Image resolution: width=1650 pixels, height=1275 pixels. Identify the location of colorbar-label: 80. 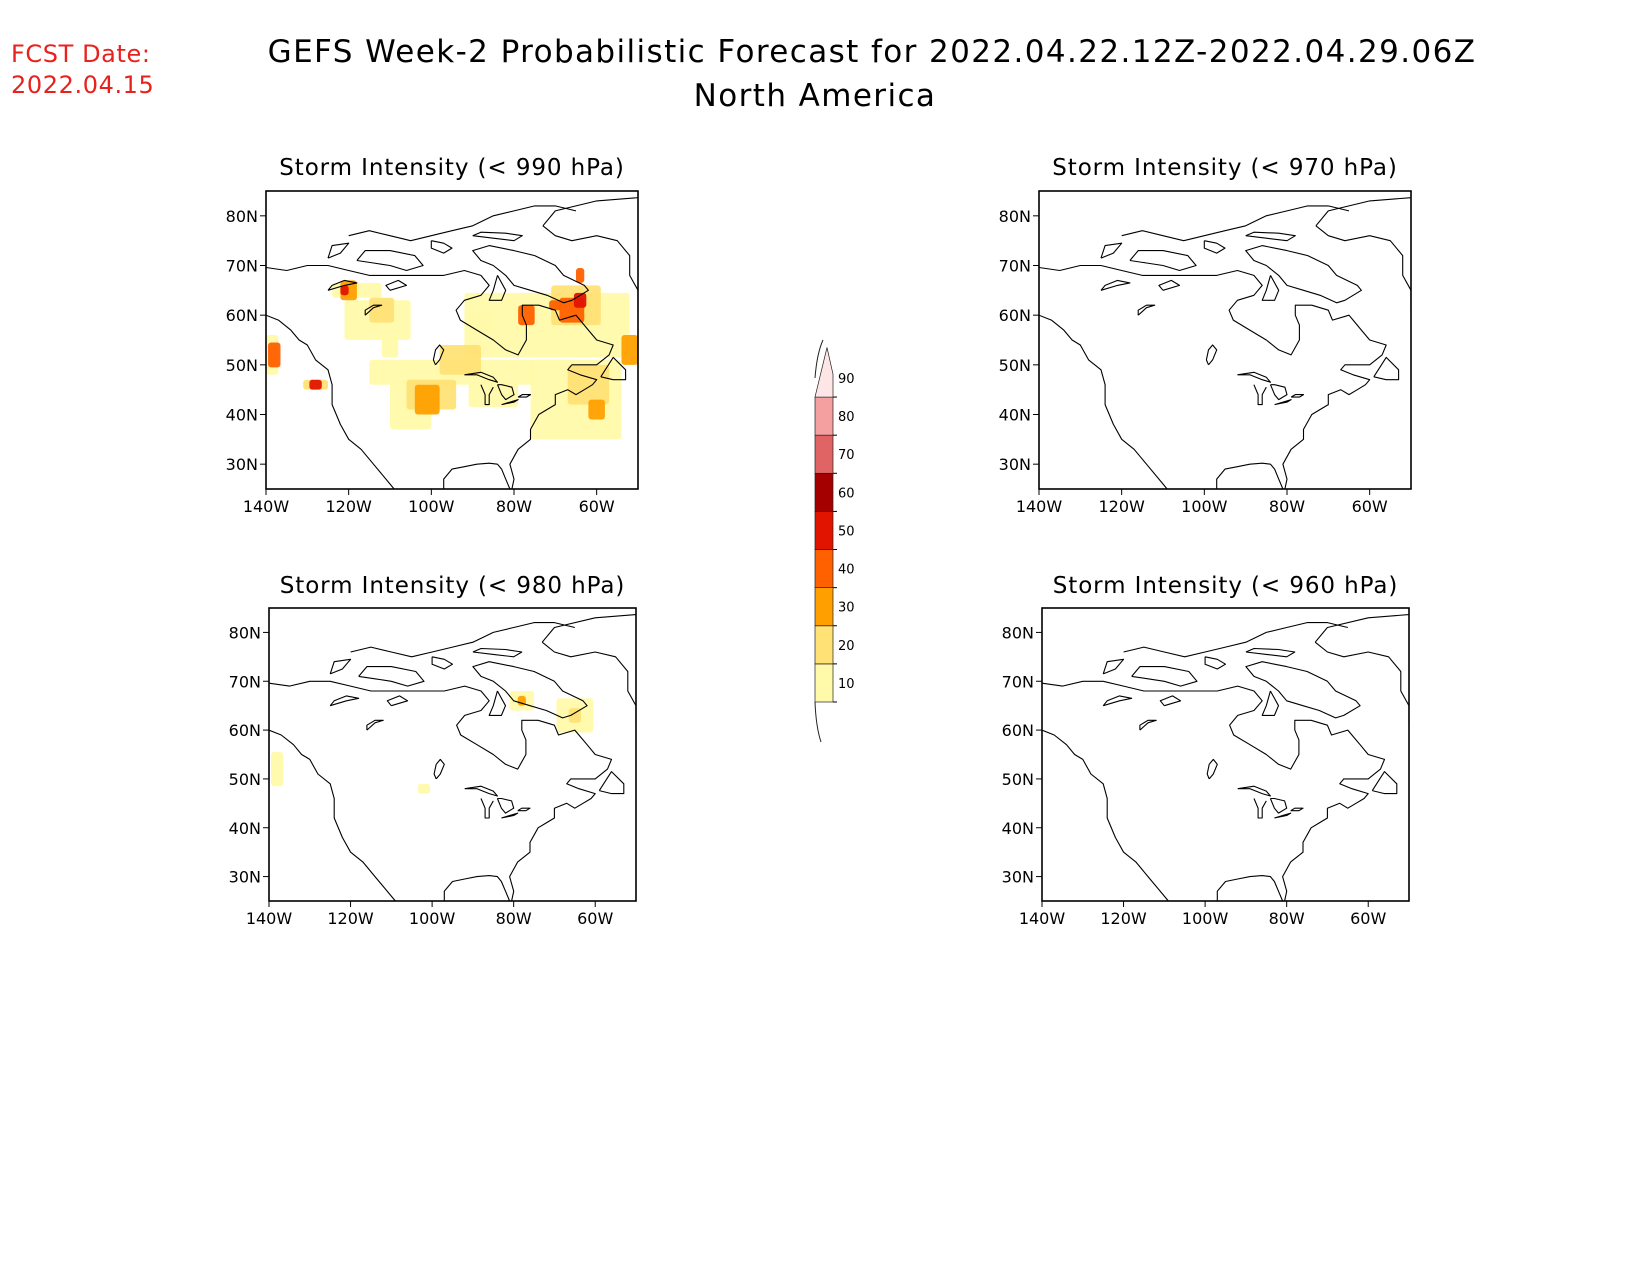
(846, 417).